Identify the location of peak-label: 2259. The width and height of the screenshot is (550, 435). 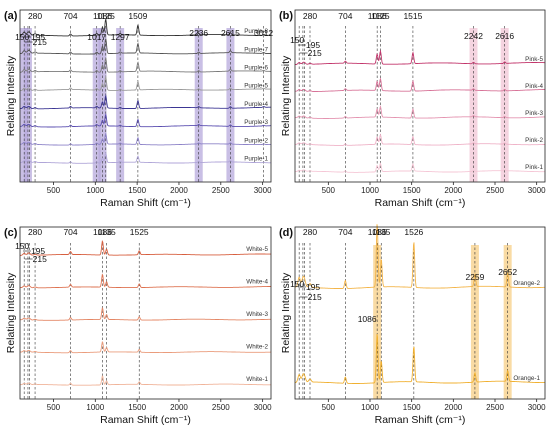
(474, 277).